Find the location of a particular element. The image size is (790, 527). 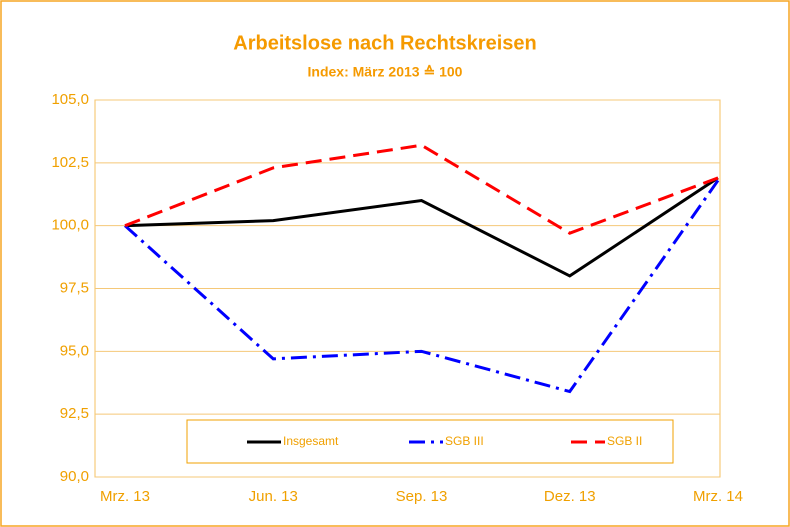

x-tick-label: Mrz. 13 is located at coordinates (125, 496).